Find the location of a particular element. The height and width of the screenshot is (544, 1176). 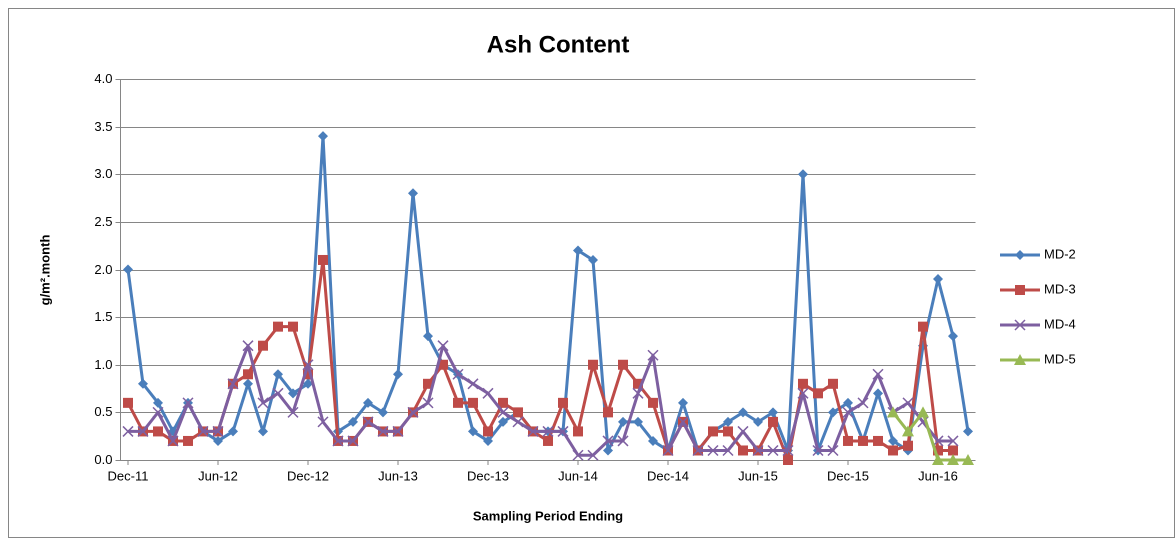

x-axis-title: Sampling Period Ending is located at coordinates (548, 515).